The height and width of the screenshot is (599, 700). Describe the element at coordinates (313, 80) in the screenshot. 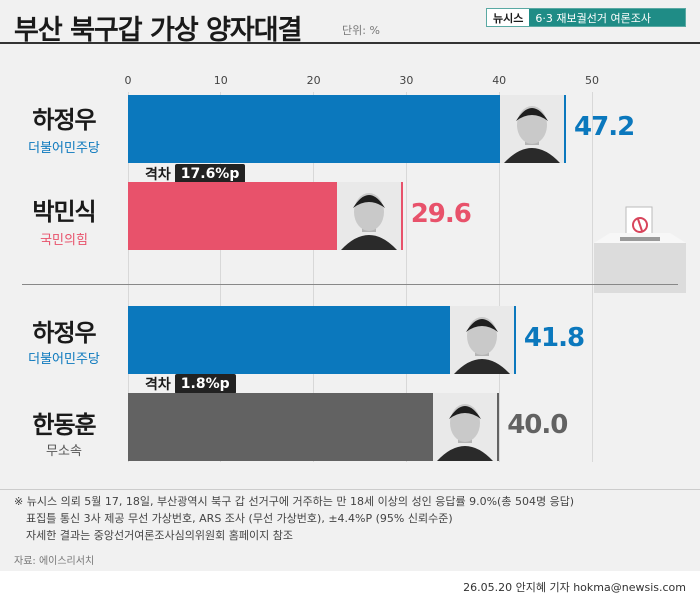

I see `x-tick-label: 20` at that location.